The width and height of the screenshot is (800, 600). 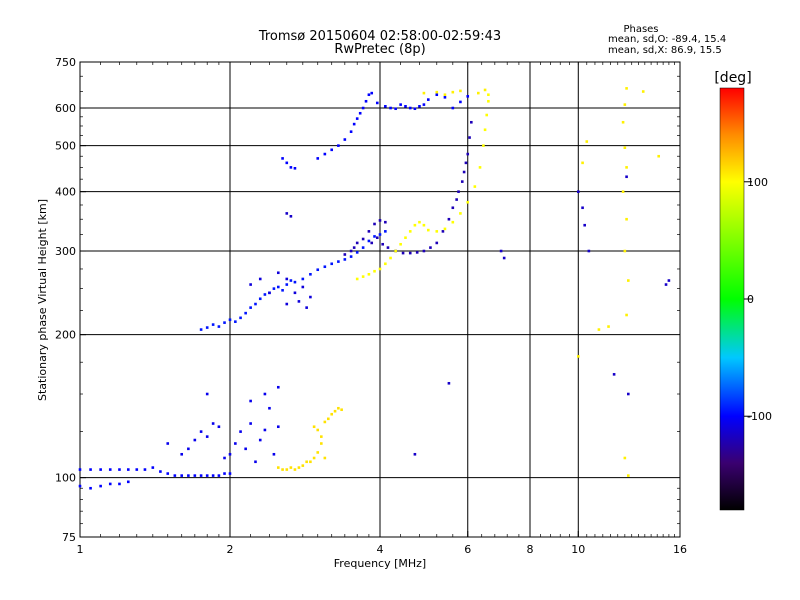 I want to click on y-tick-label: 100, so click(x=65, y=478).